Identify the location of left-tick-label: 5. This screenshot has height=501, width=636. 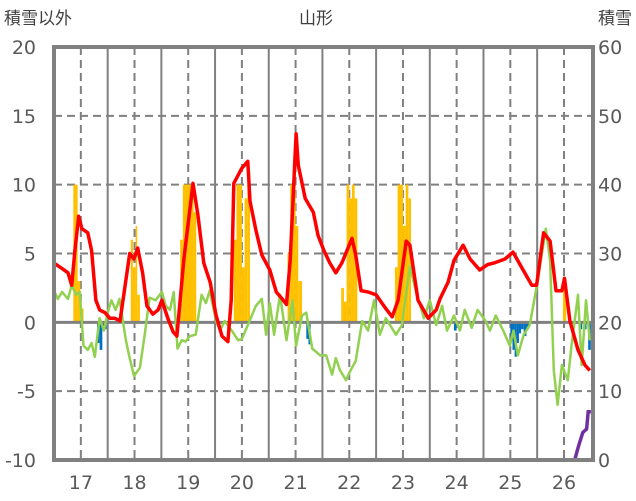
(30, 255).